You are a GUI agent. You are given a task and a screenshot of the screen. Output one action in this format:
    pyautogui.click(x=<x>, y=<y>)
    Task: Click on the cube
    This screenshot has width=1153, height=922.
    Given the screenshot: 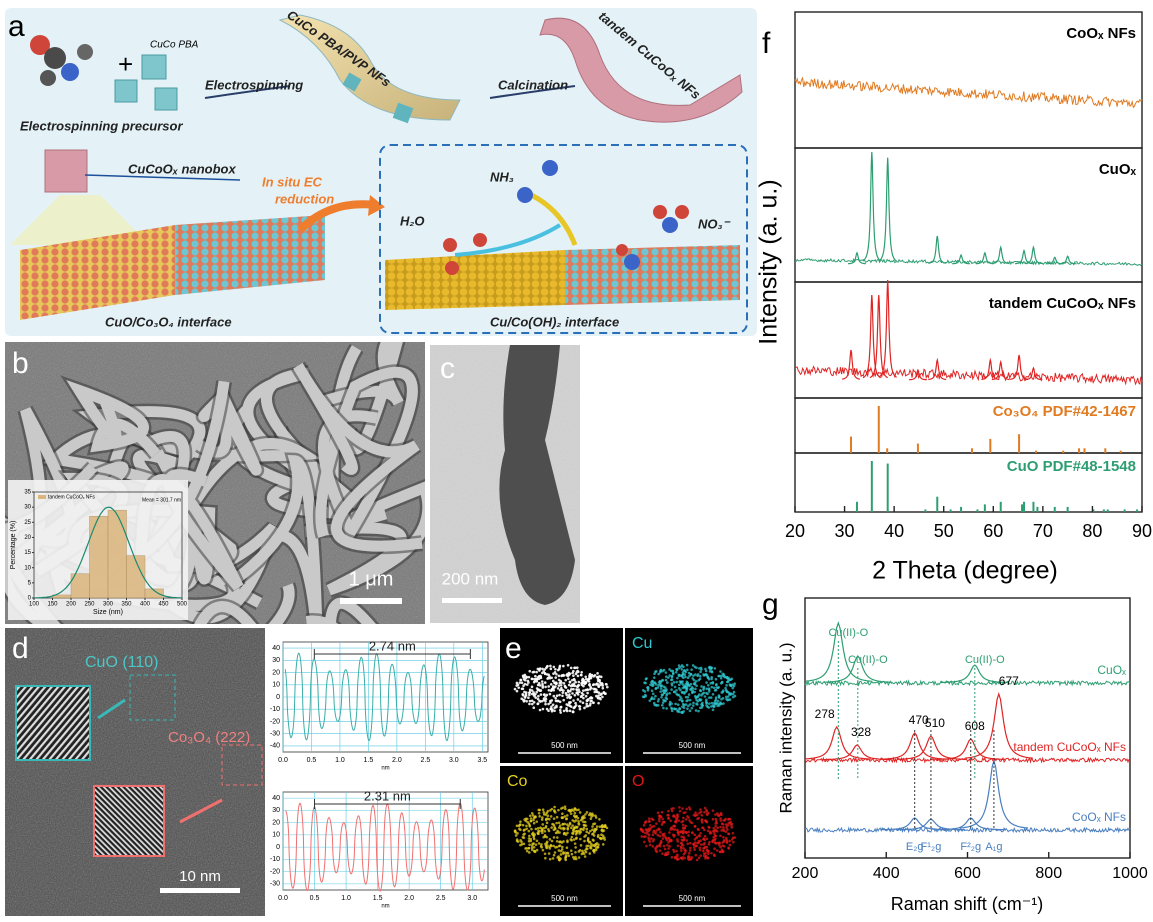 What is the action you would take?
    pyautogui.click(x=126, y=91)
    